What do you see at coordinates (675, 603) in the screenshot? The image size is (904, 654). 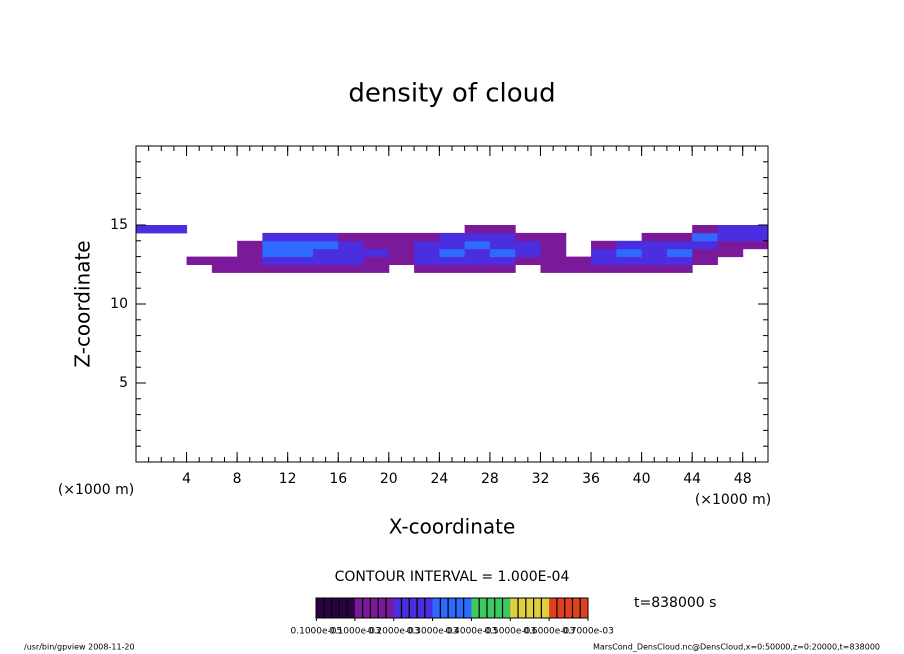 I see `time-label: t=838000 s` at bounding box center [675, 603].